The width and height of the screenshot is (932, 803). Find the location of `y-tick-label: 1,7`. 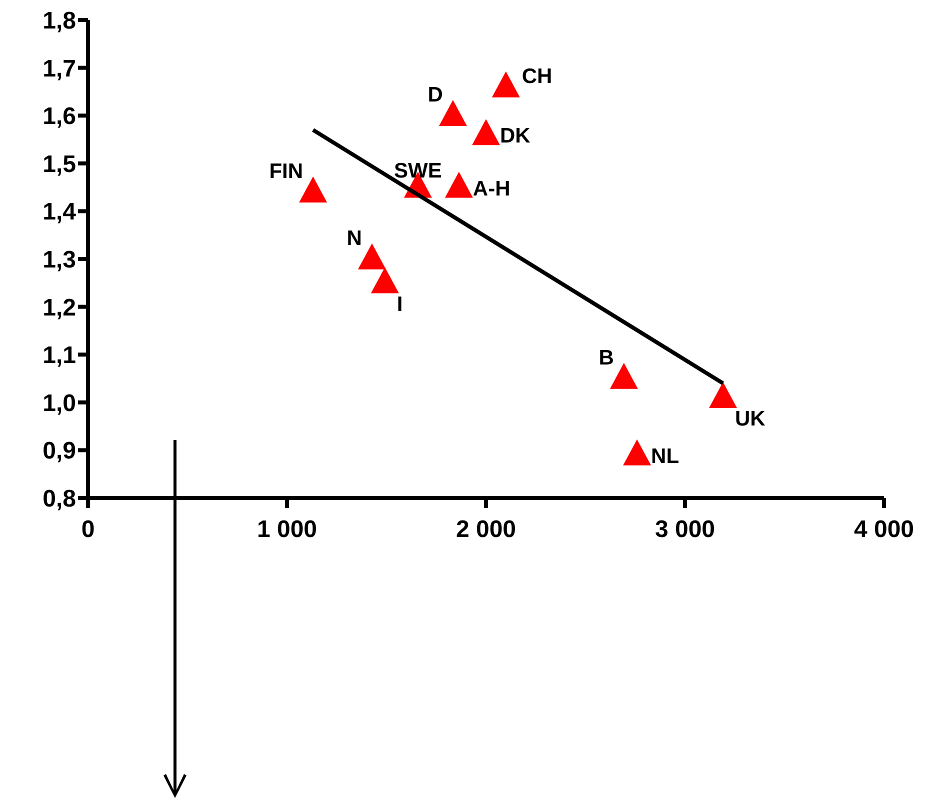

y-tick-label: 1,7 is located at coordinates (59, 68).